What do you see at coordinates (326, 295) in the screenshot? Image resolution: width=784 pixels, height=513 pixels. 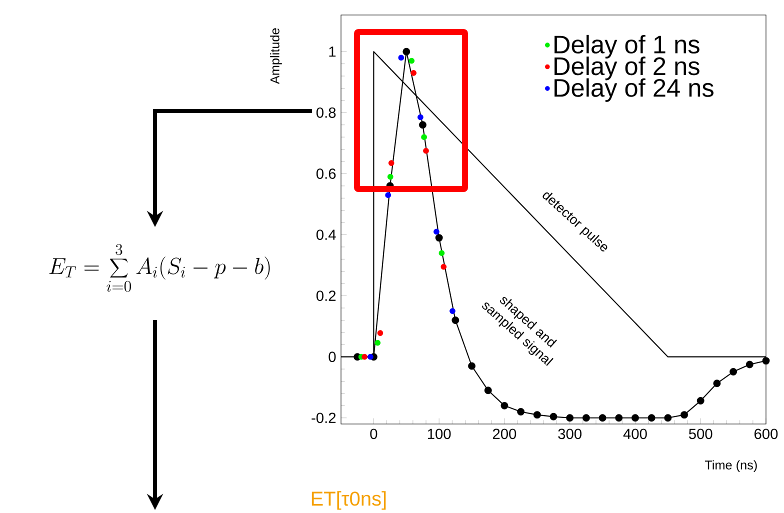 I see `y-tick-label: 0.2` at bounding box center [326, 295].